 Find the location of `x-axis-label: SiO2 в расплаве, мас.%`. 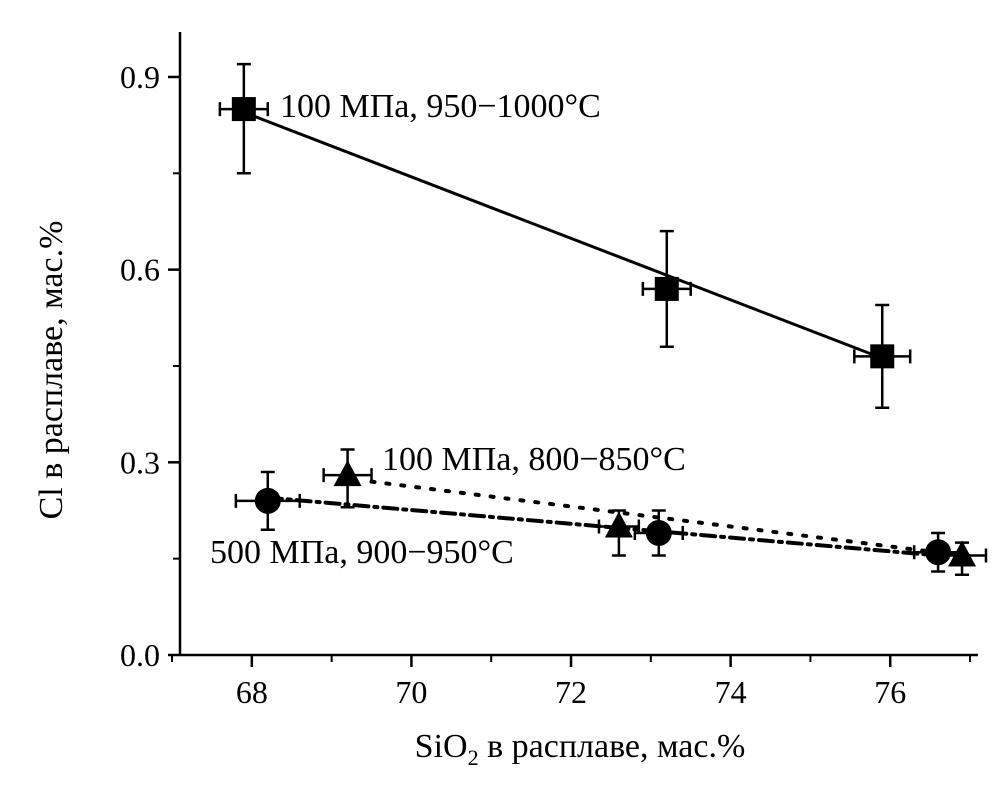

x-axis-label: SiO2 в расплаве, мас.% is located at coordinates (580, 749).